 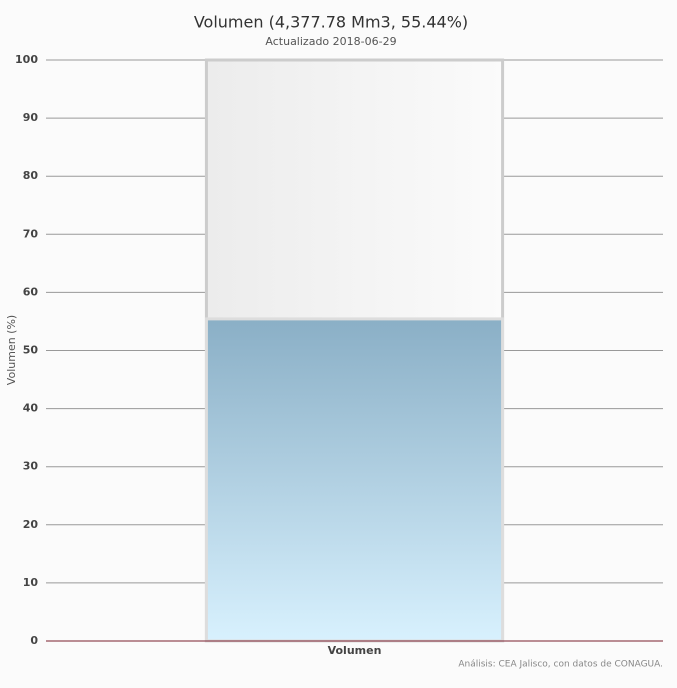 I want to click on x-tick-label: Volumen, so click(x=355, y=650).